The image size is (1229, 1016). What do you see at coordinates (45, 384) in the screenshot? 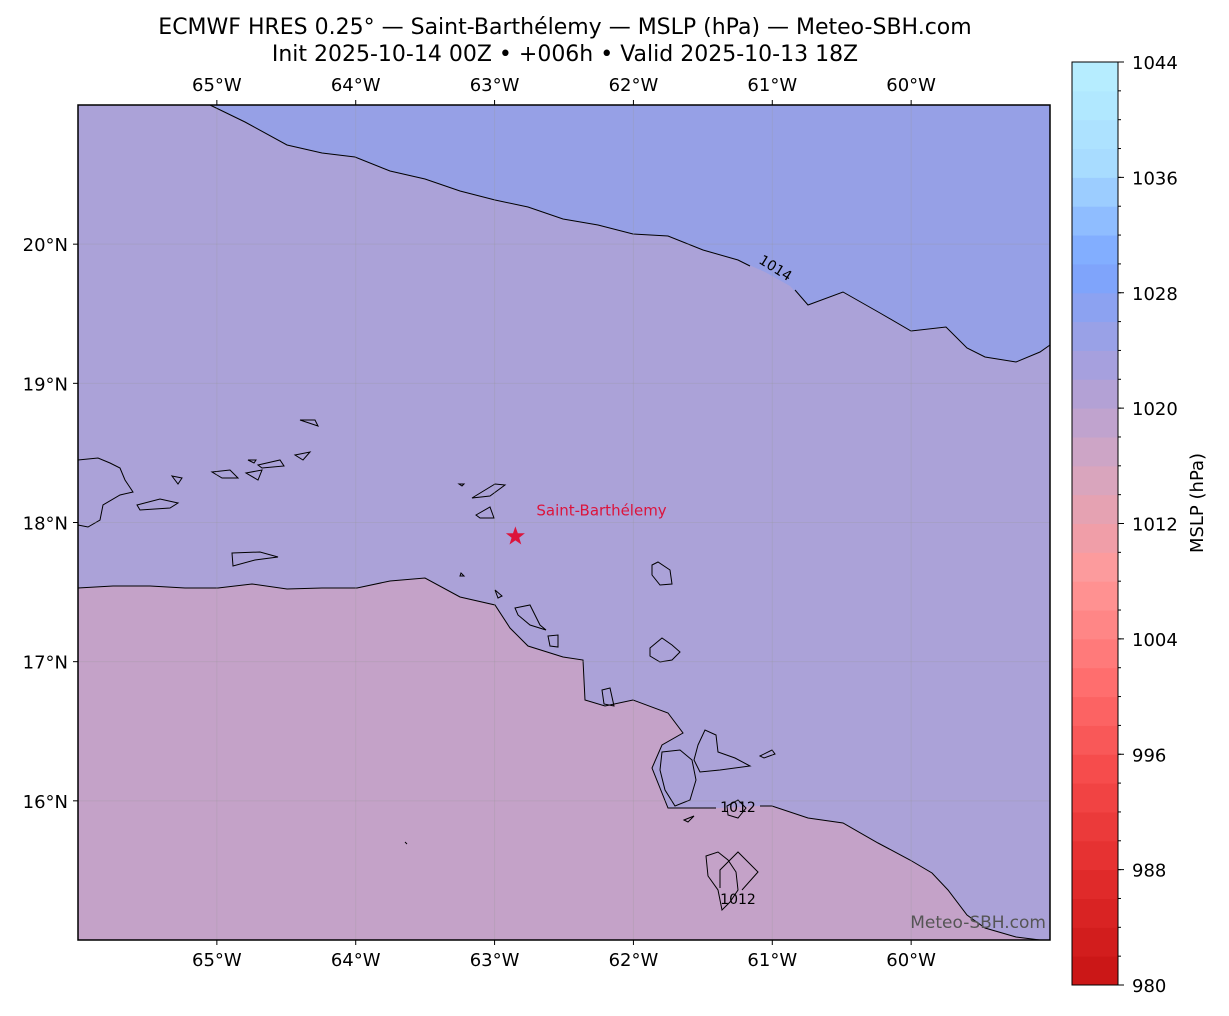
I see `y-tick-label: 19°N` at bounding box center [45, 384].